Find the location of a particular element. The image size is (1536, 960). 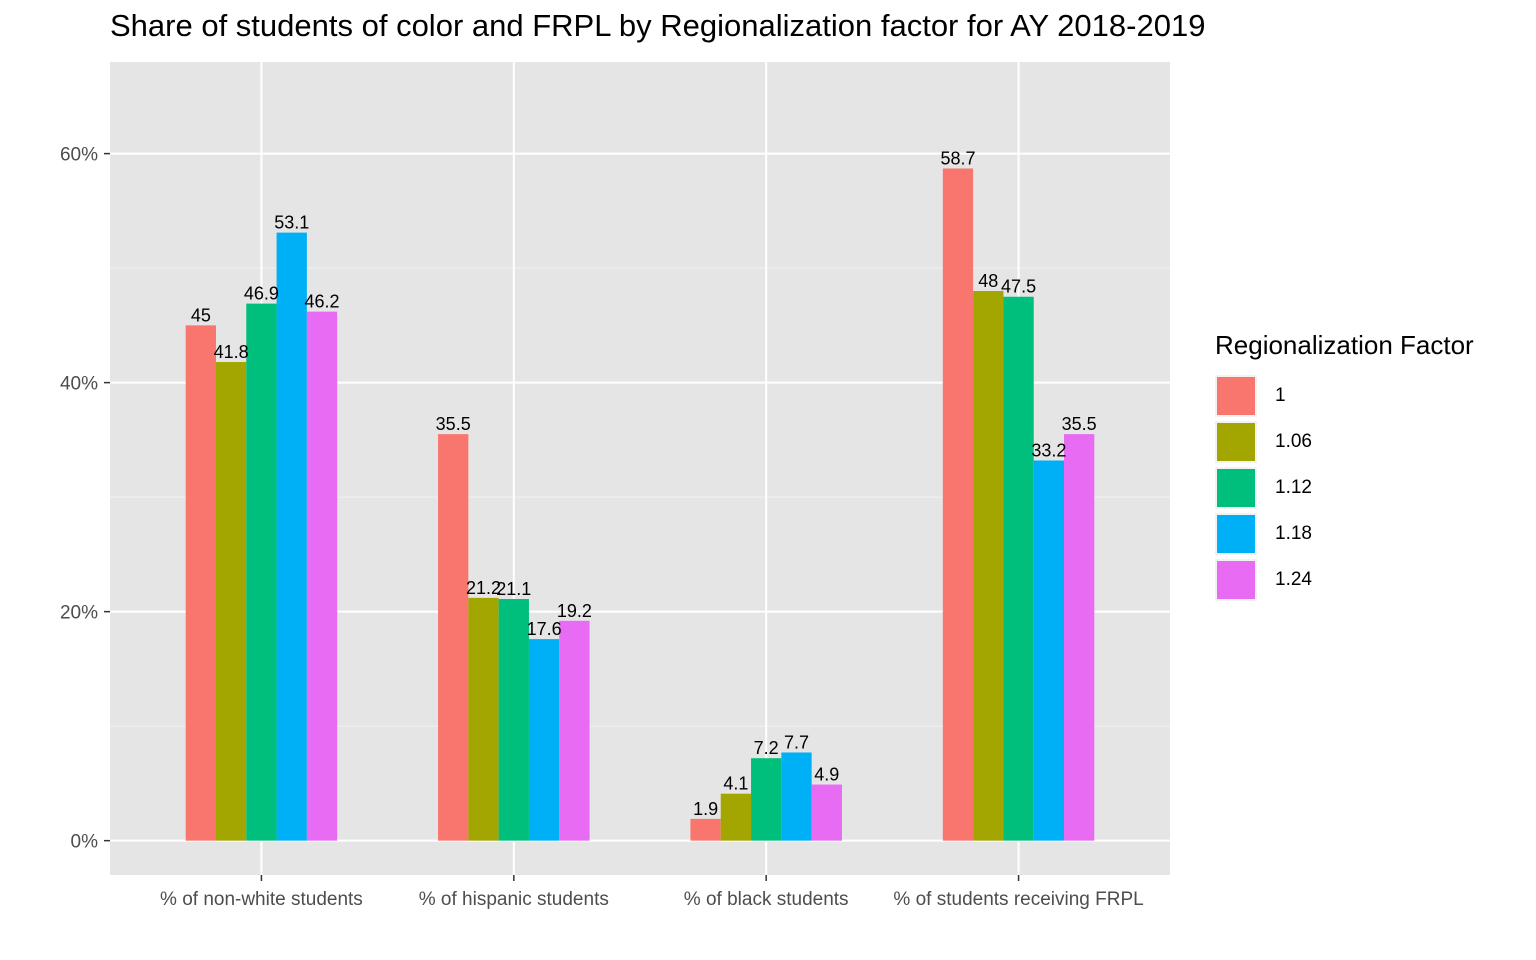

legend-item: 1.06 is located at coordinates (1344, 442).